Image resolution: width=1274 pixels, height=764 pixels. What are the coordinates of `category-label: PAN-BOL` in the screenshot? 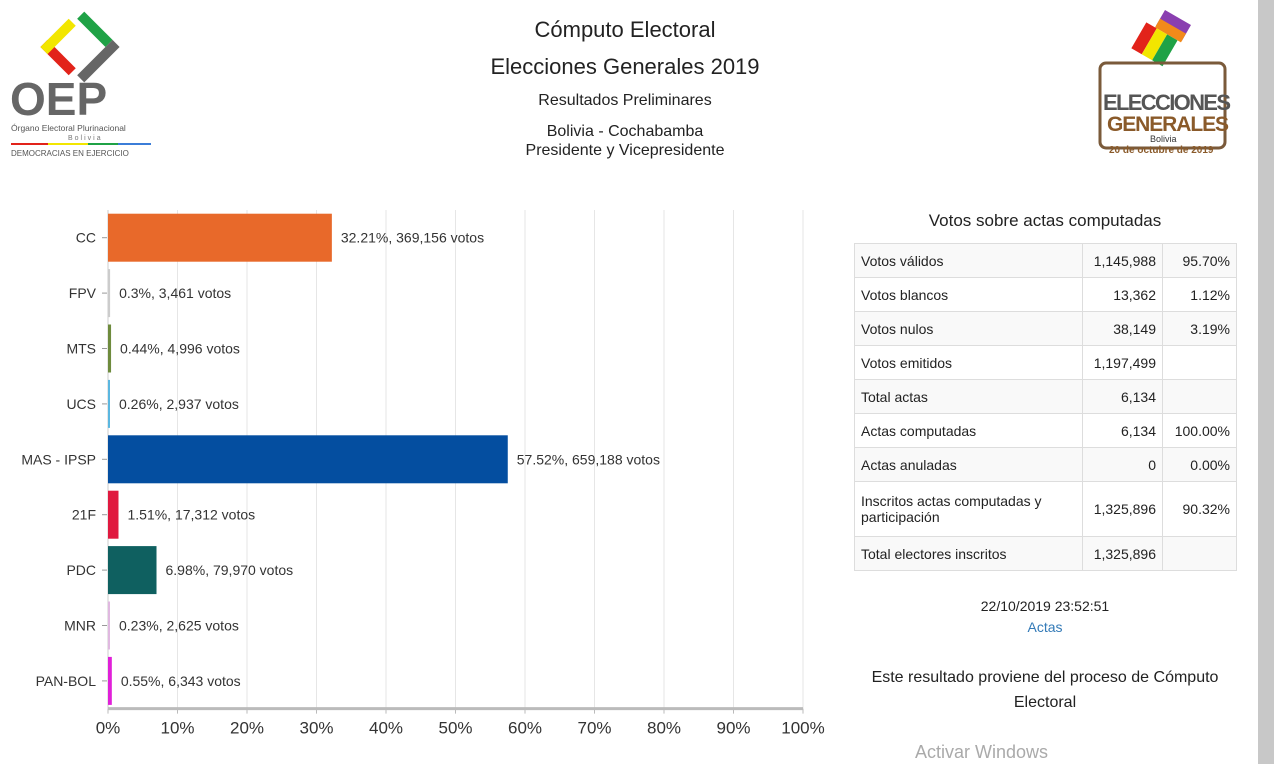 It's located at (66, 681).